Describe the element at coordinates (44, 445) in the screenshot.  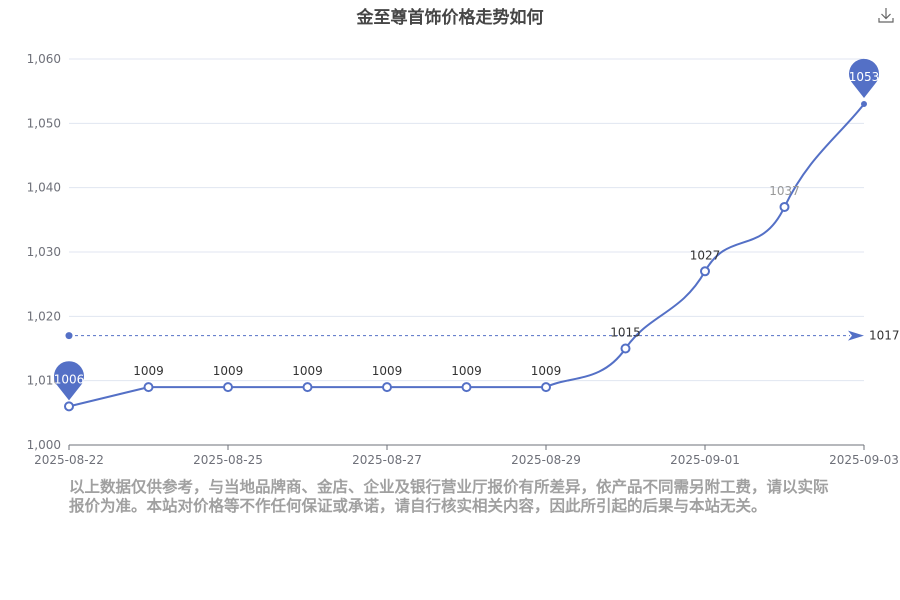
I see `y-tick-label: 1,000` at that location.